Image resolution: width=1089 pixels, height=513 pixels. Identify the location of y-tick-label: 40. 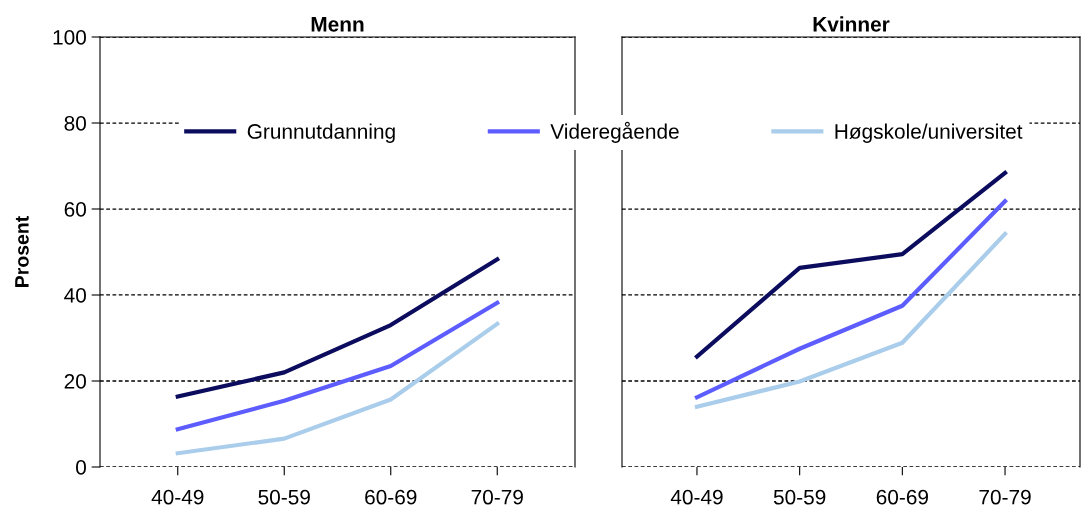
(75, 295).